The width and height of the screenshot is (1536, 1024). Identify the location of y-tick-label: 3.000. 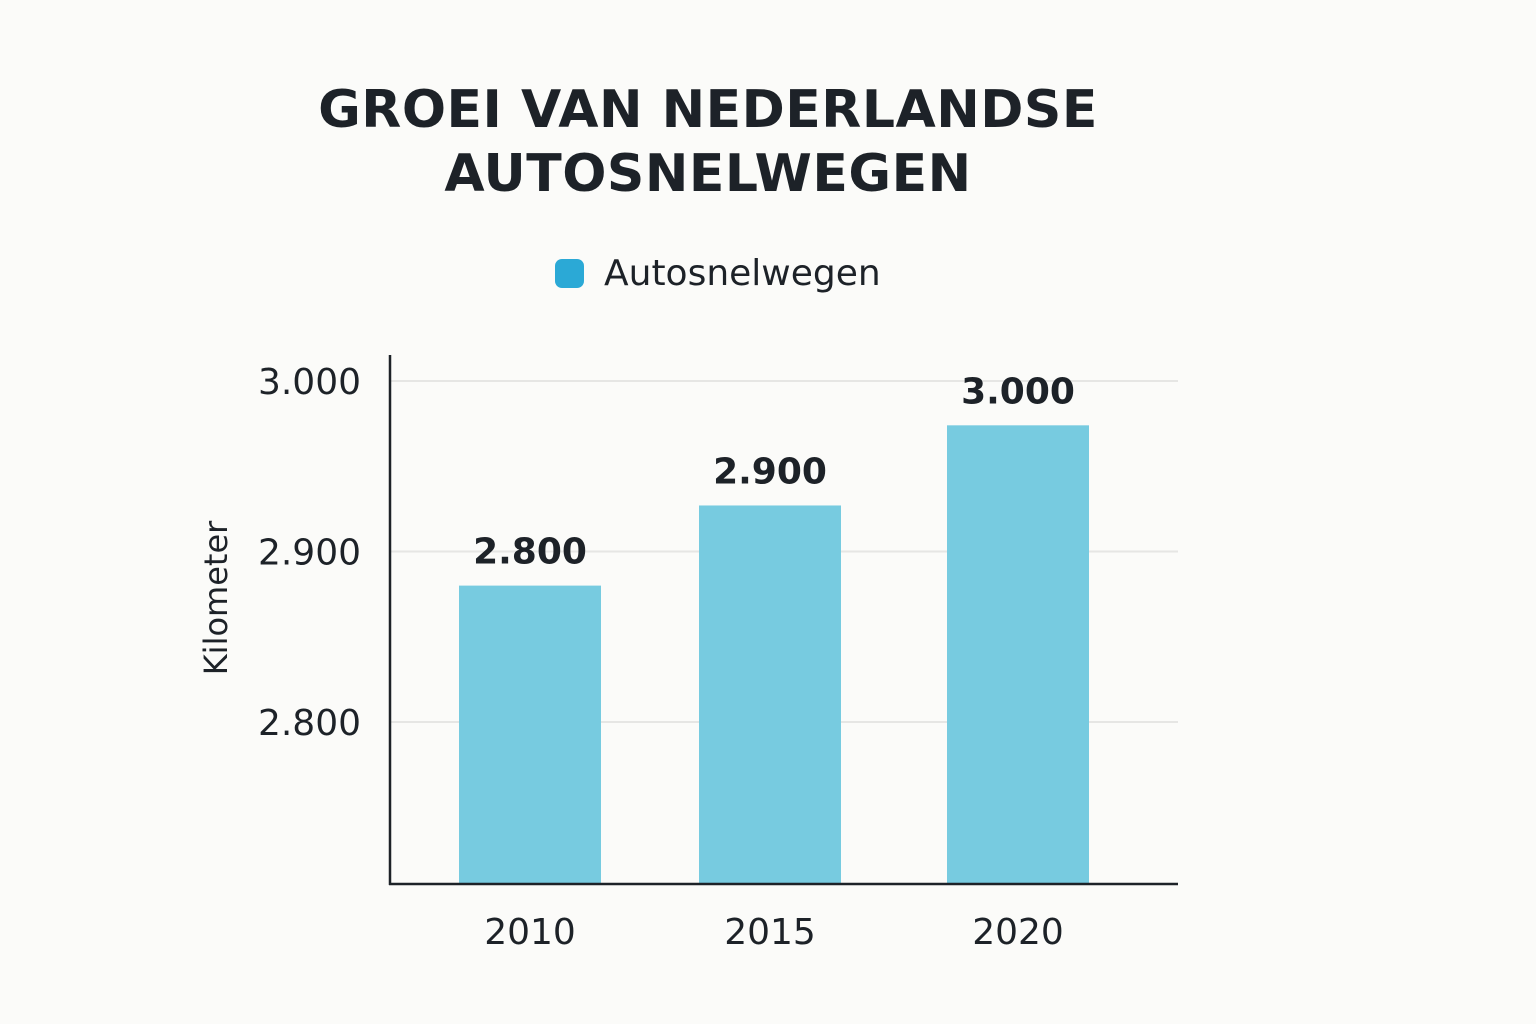
(309, 382).